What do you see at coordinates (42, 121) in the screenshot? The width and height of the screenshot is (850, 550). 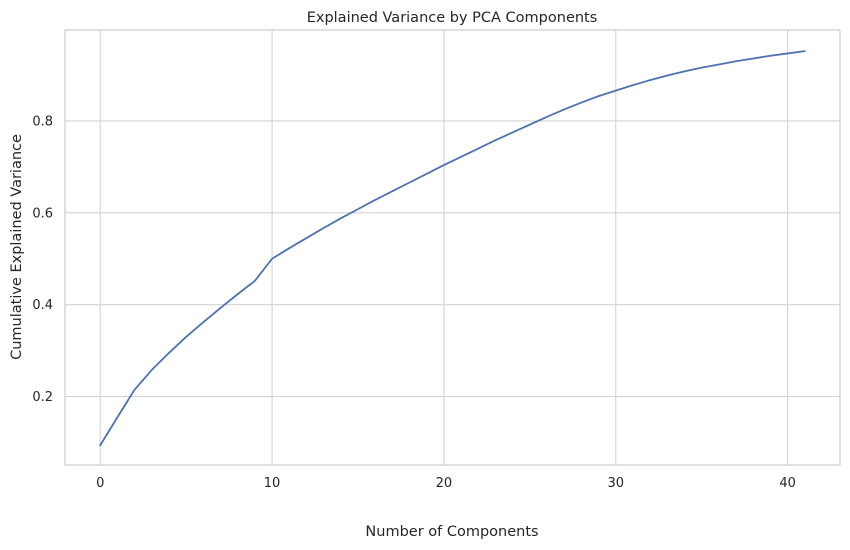 I see `y-tick-label: 0.8` at bounding box center [42, 121].